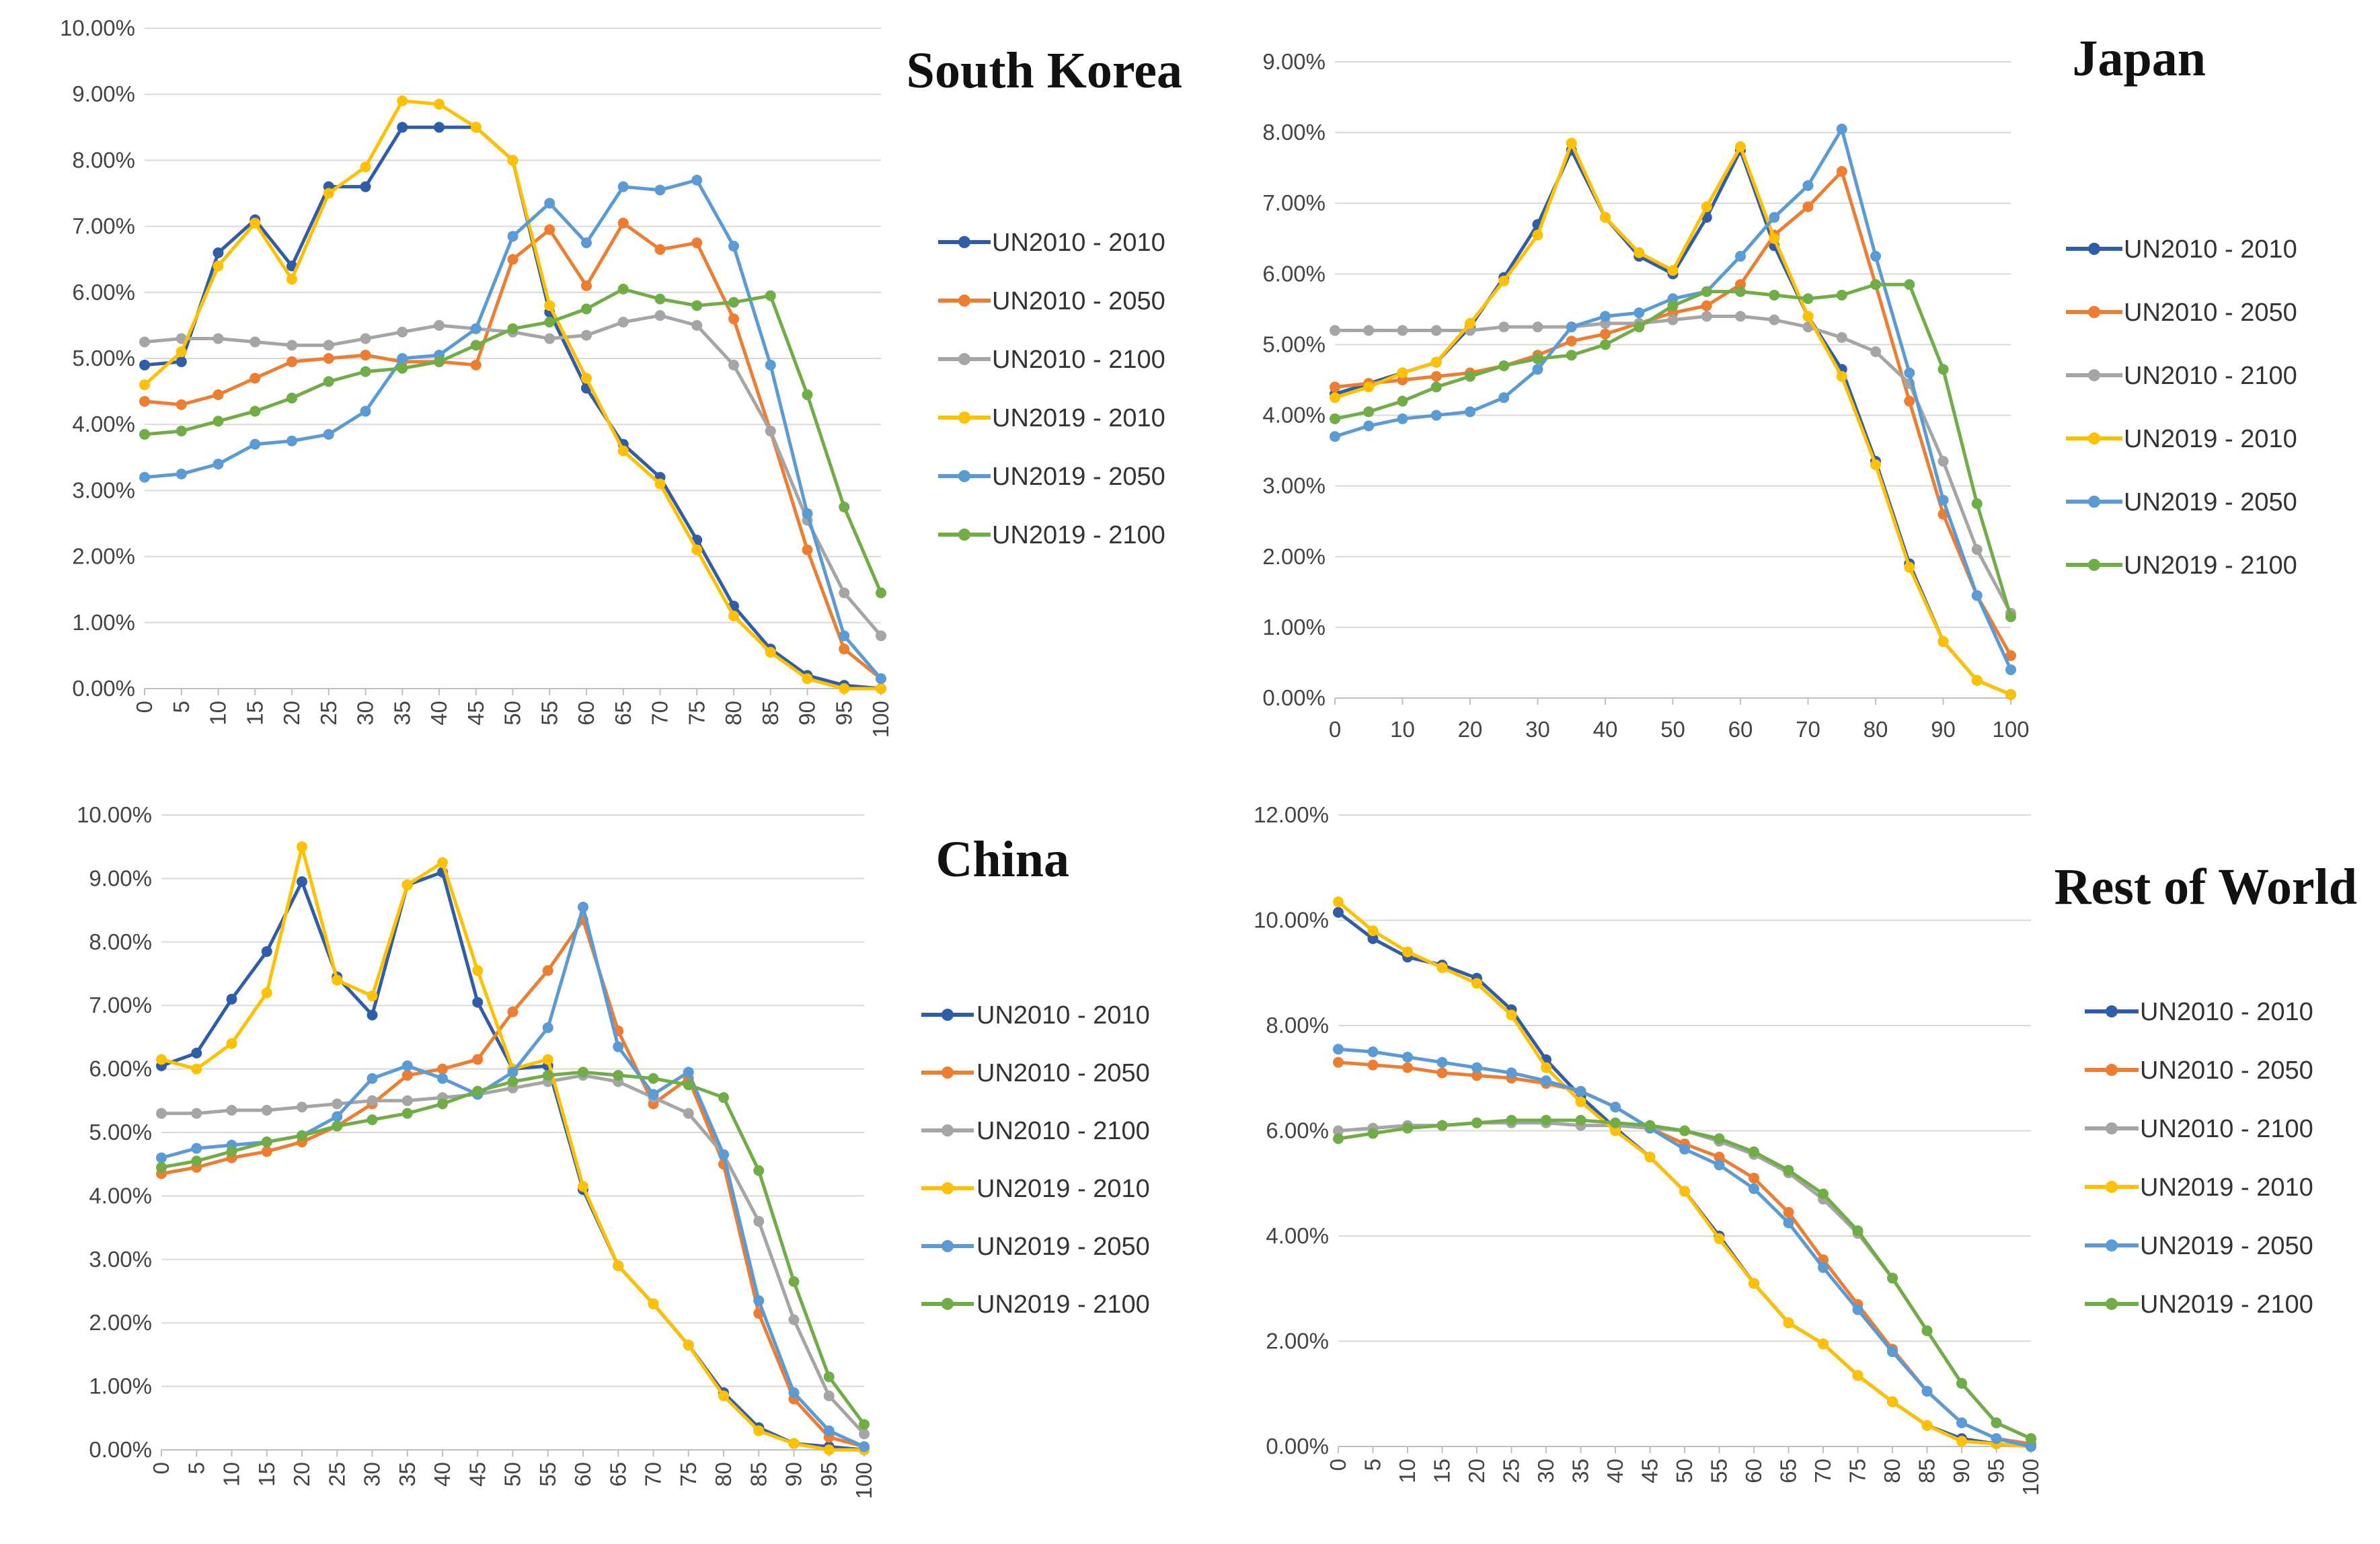 The height and width of the screenshot is (1544, 2380). I want to click on y-tick-label: 2.00%, so click(120, 1322).